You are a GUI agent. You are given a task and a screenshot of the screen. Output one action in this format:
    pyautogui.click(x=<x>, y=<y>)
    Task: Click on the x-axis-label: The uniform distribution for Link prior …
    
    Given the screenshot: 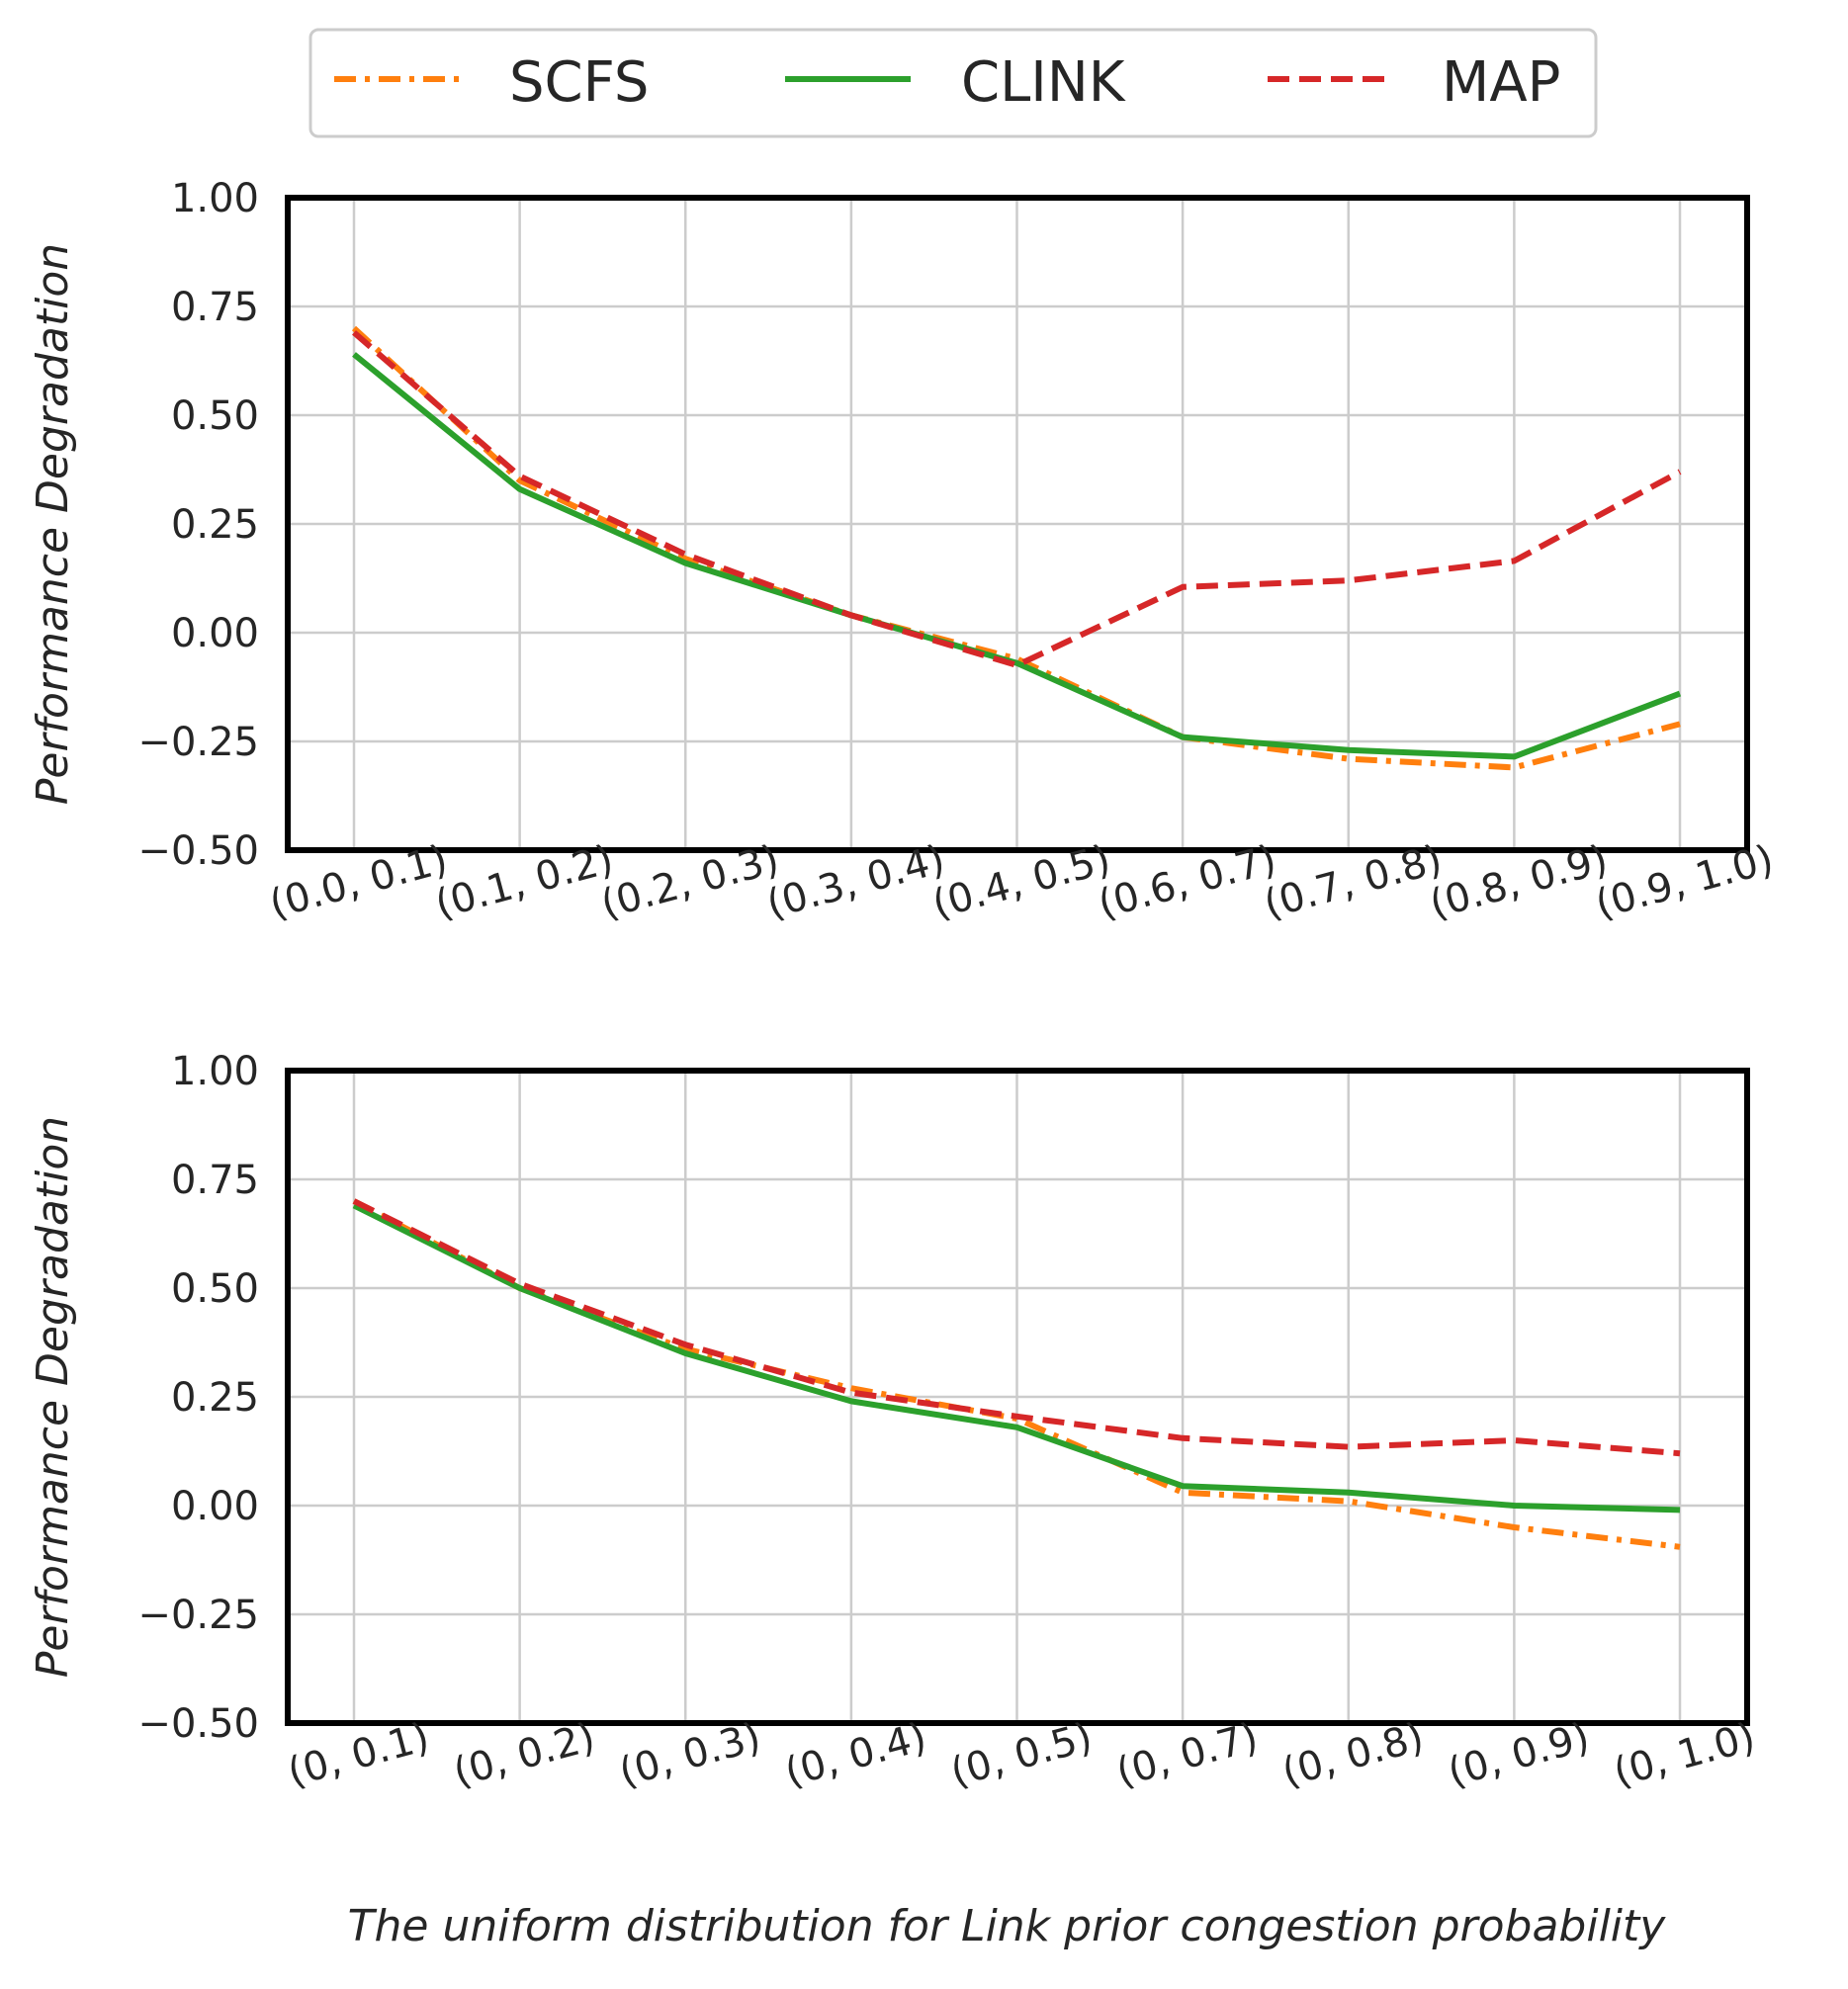 What is the action you would take?
    pyautogui.click(x=1008, y=1926)
    